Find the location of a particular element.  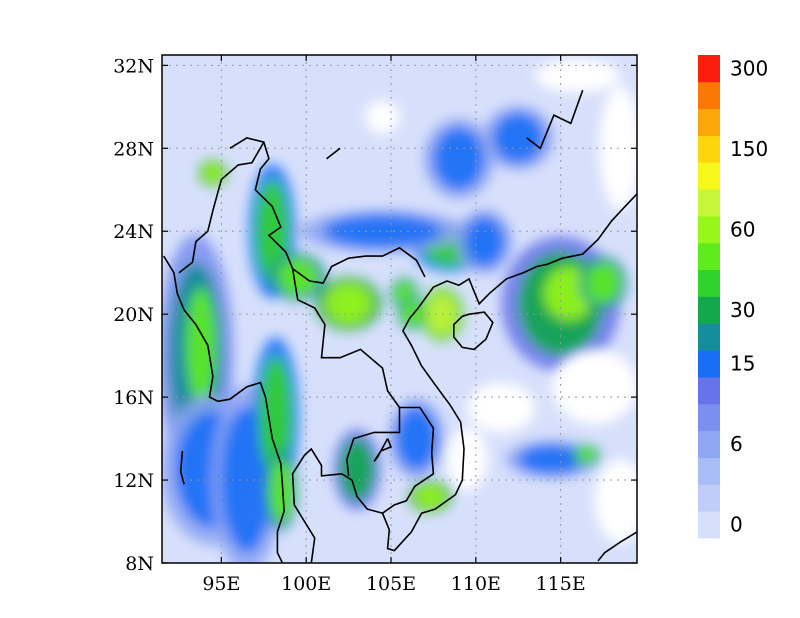

lon-tick-label: 110E is located at coordinates (476, 584).